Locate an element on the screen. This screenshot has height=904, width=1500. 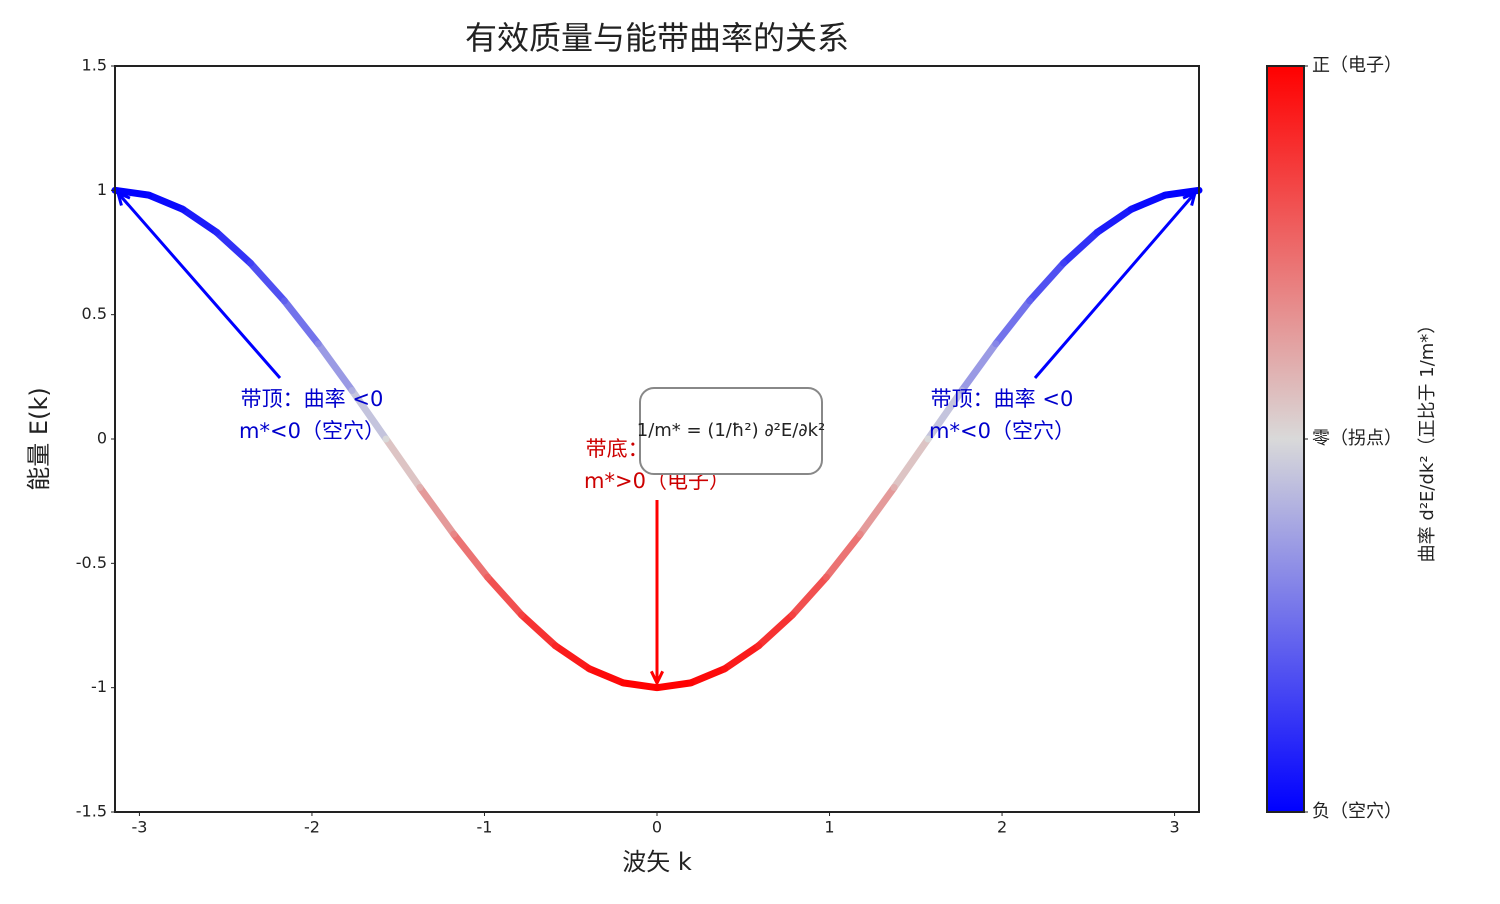
formula: 1/m* = (1/ħ²) ∂²E/∂k² is located at coordinates (731, 430).